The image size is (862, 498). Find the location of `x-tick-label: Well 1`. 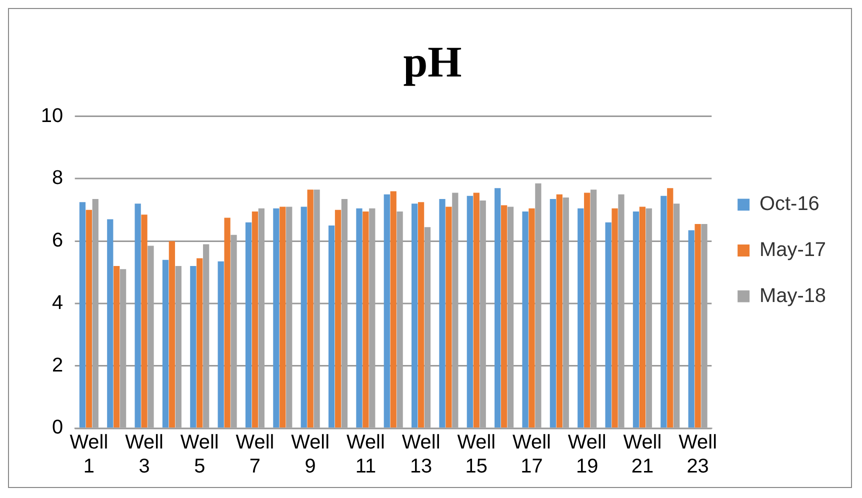

x-tick-label: Well 1 is located at coordinates (89, 455).